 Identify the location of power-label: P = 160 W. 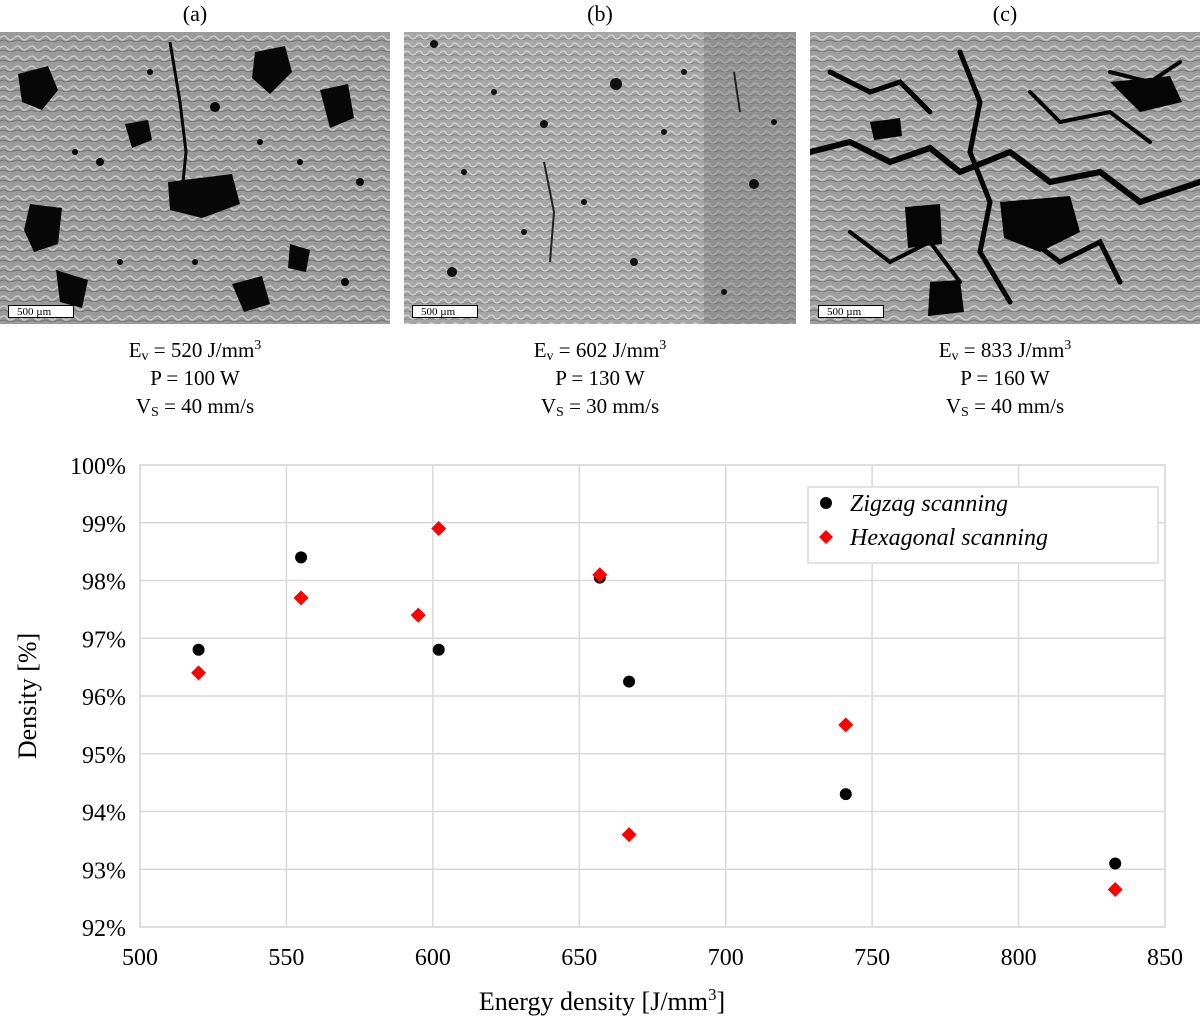
(1005, 378).